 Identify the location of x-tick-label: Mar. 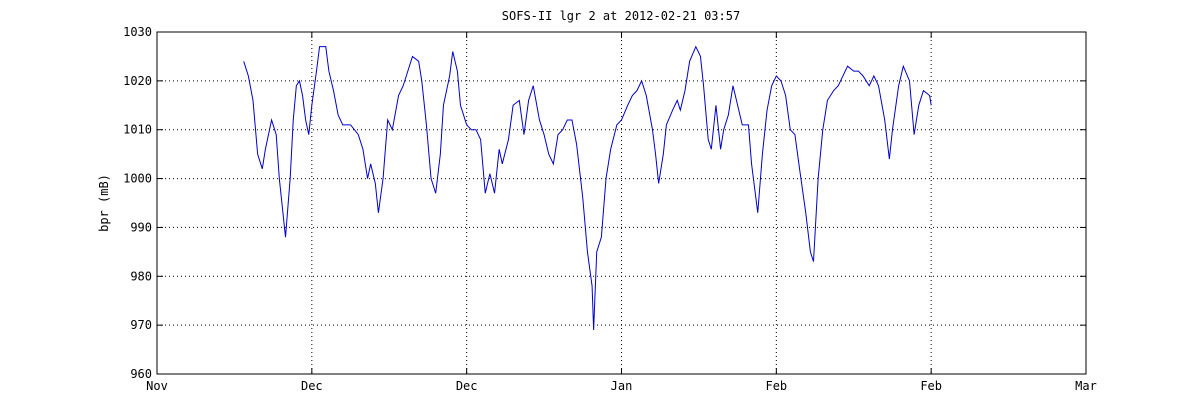
(1086, 386).